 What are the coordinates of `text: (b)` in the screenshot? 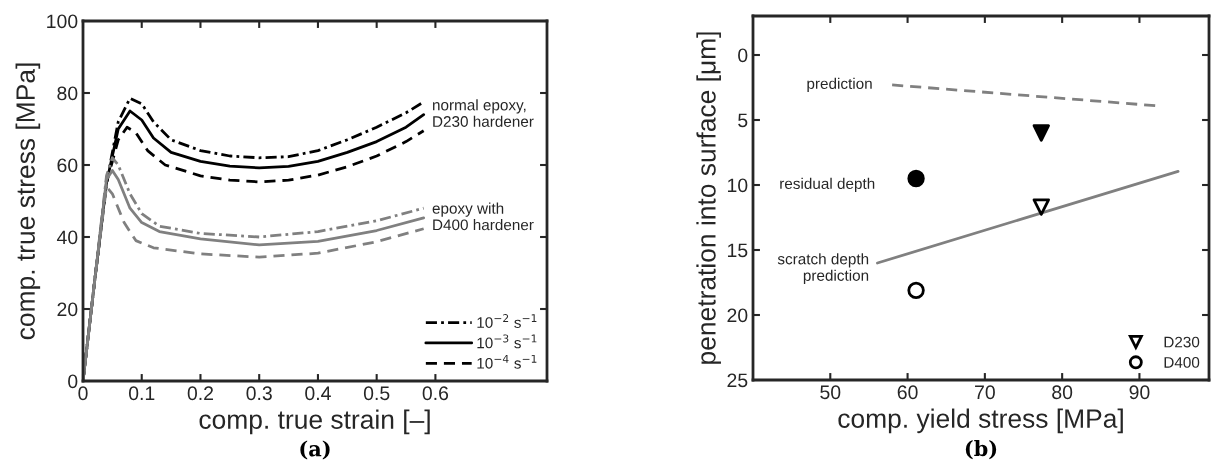 It's located at (981, 450).